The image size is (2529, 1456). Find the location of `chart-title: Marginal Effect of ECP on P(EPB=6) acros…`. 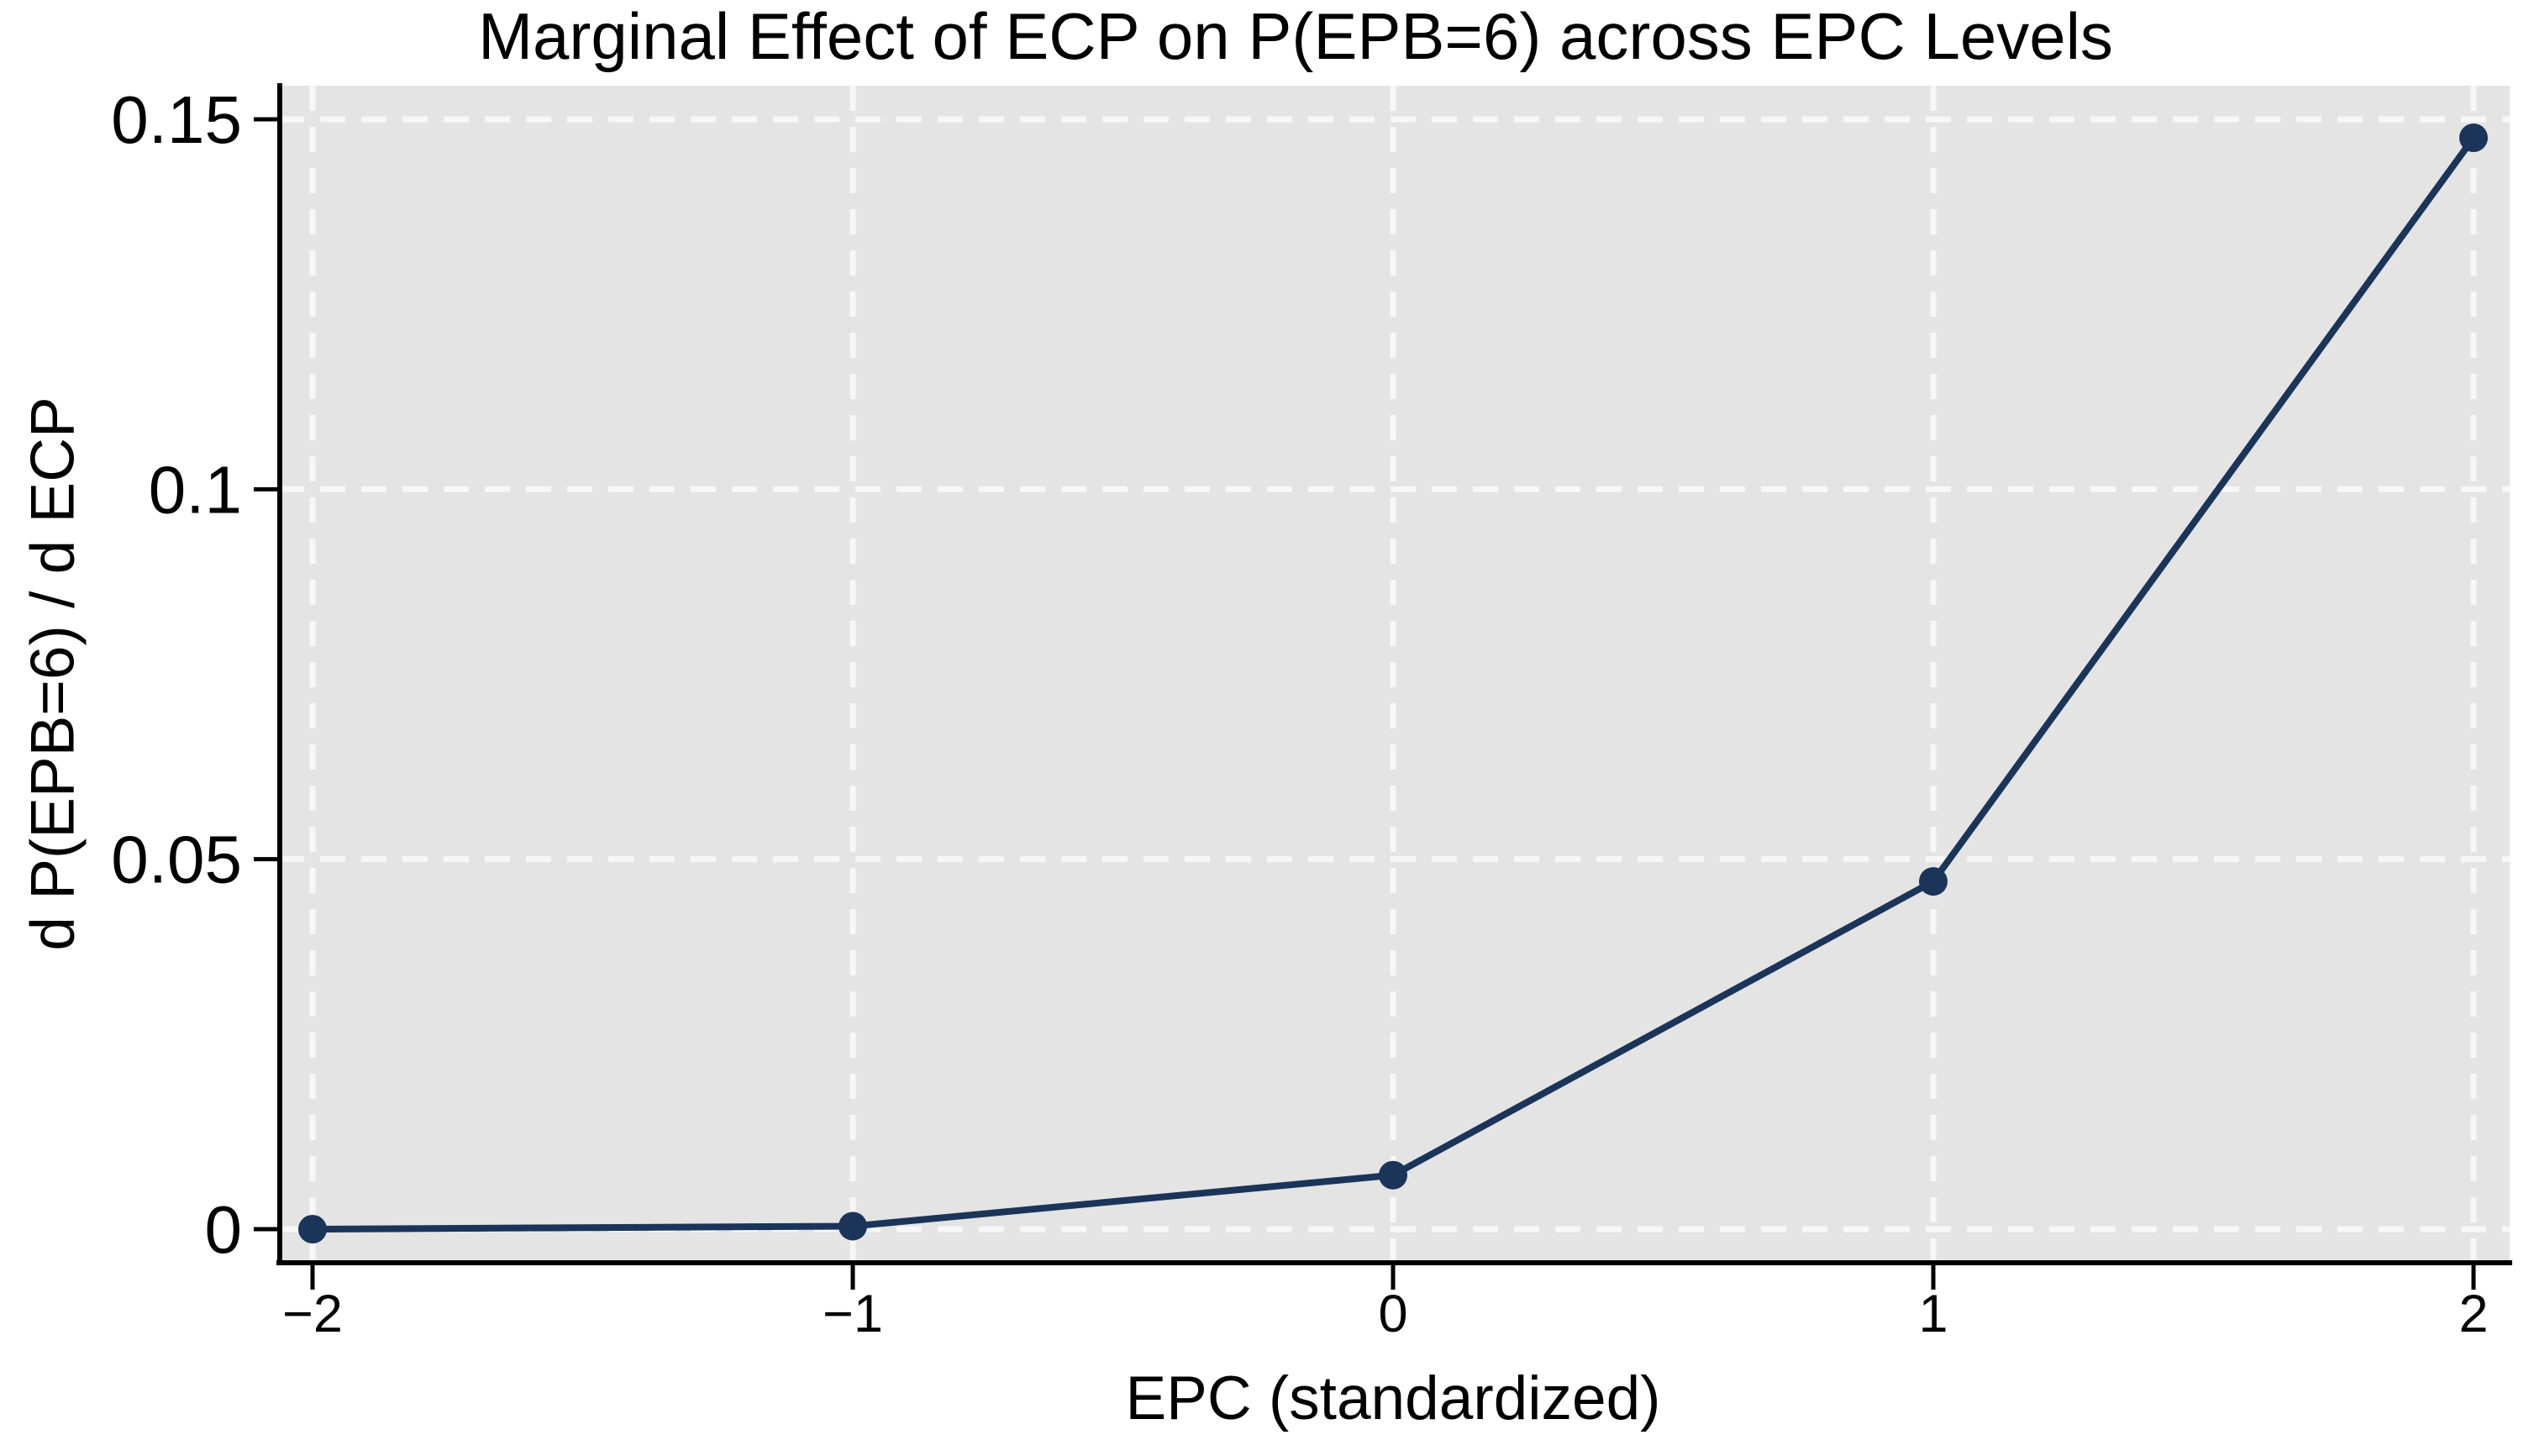

chart-title: Marginal Effect of ECP on P(EPB=6) acros… is located at coordinates (1295, 36).